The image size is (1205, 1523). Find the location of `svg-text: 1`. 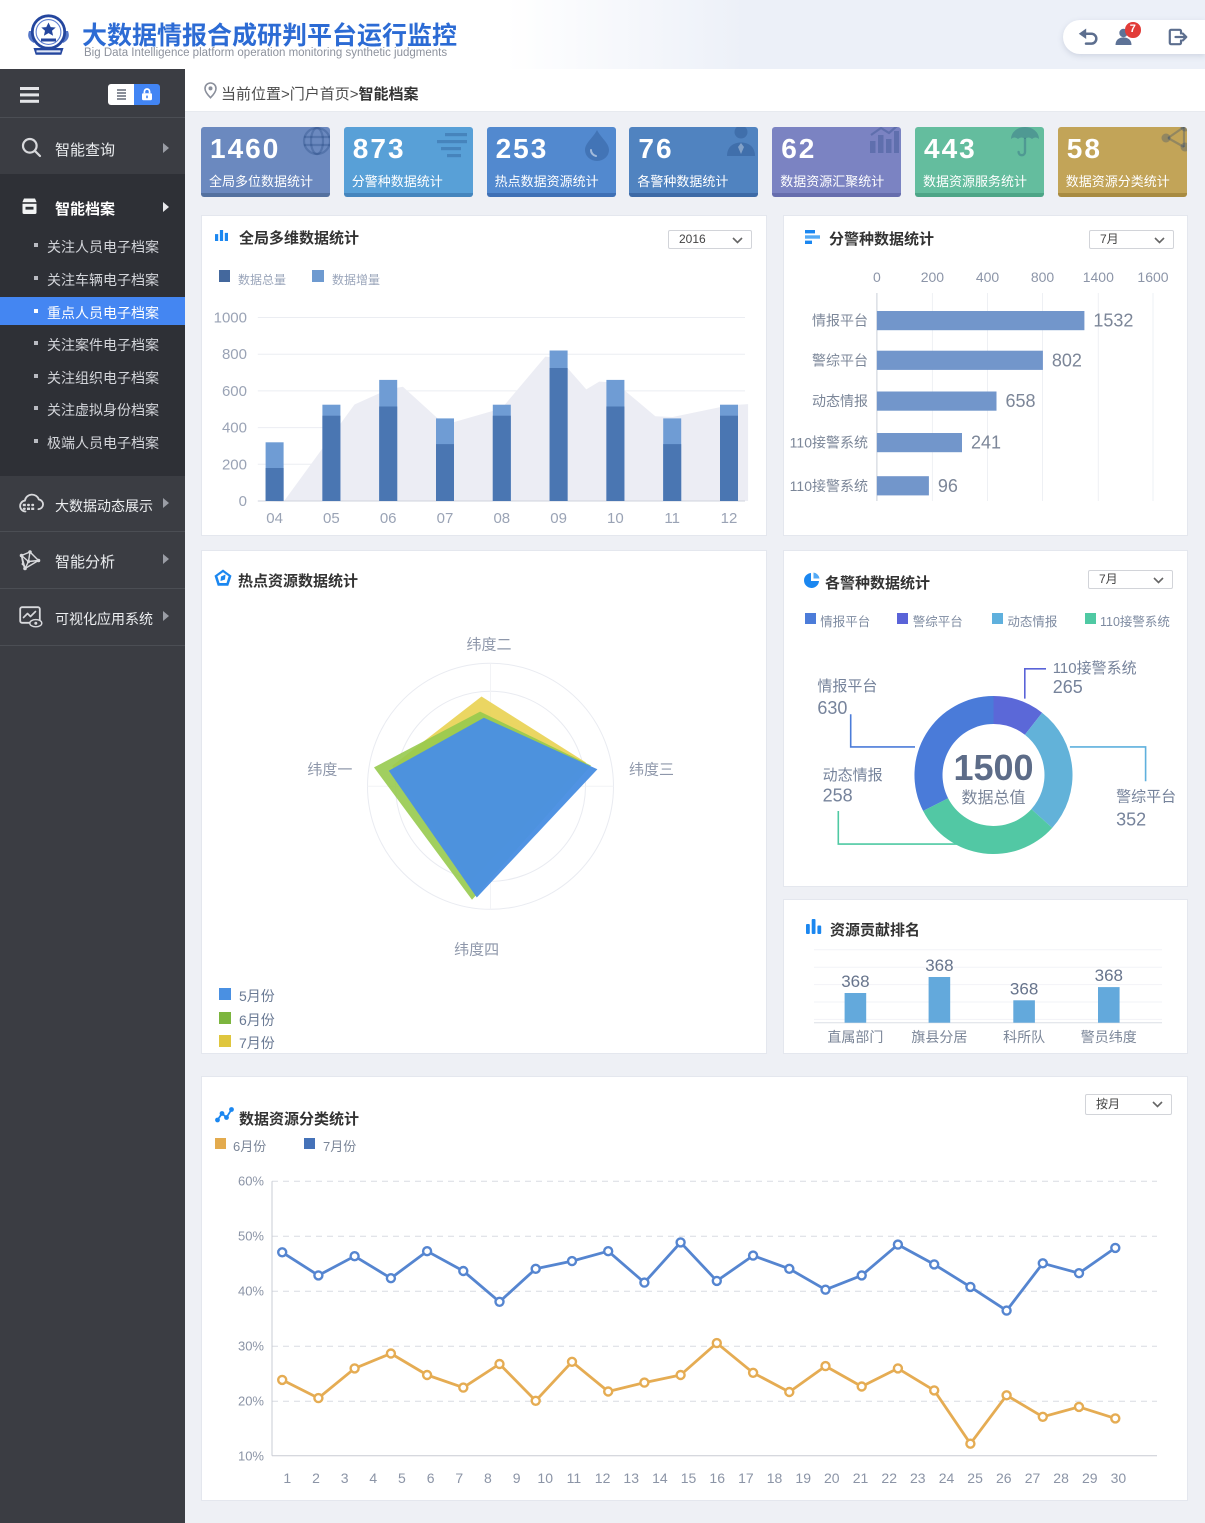

svg-text: 1 is located at coordinates (287, 1478).